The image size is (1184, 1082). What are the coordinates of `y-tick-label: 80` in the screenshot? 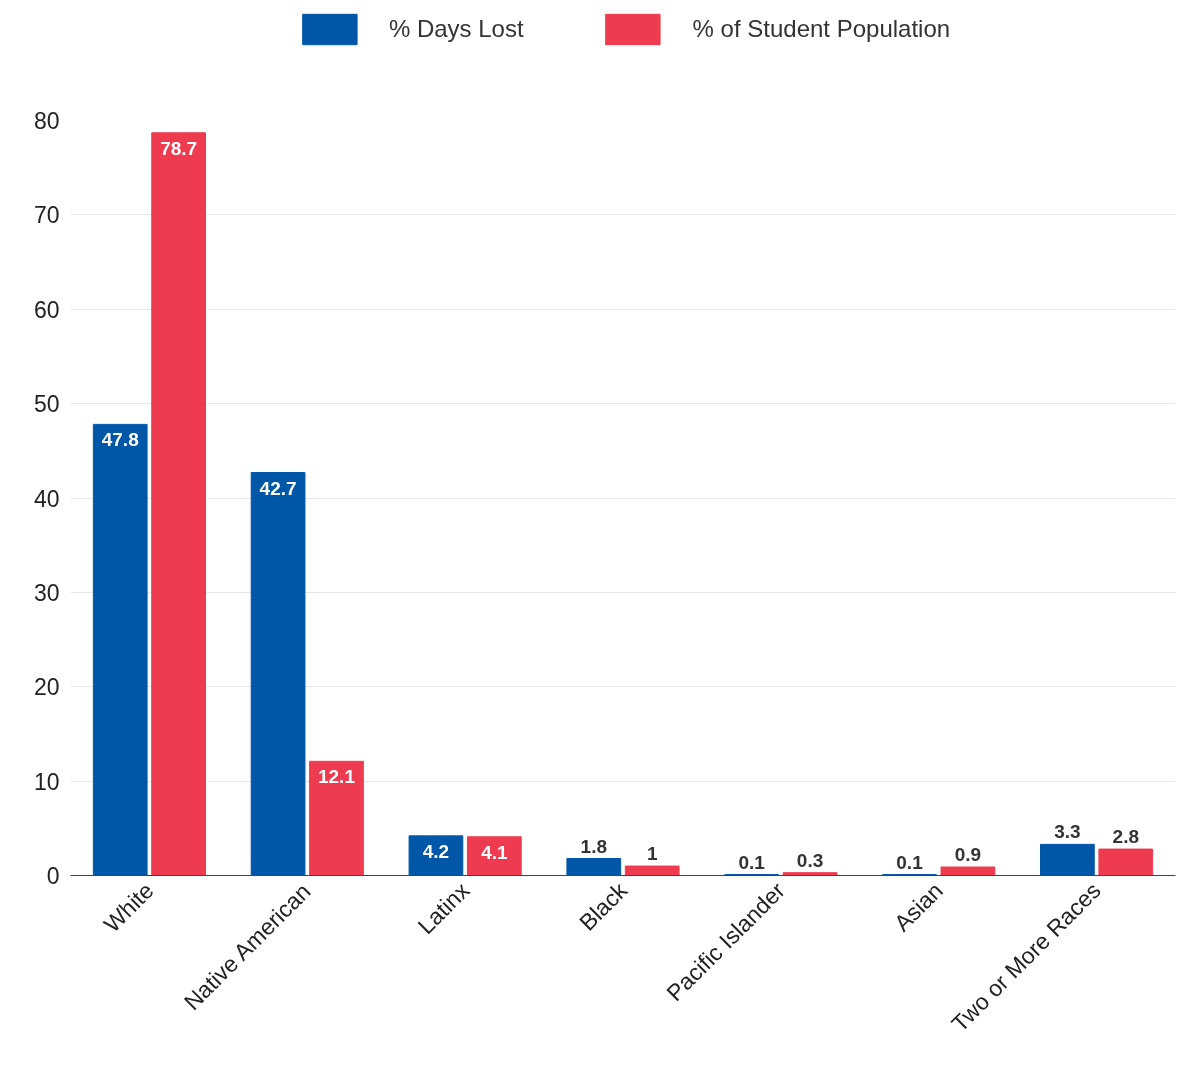 It's located at (46, 121).